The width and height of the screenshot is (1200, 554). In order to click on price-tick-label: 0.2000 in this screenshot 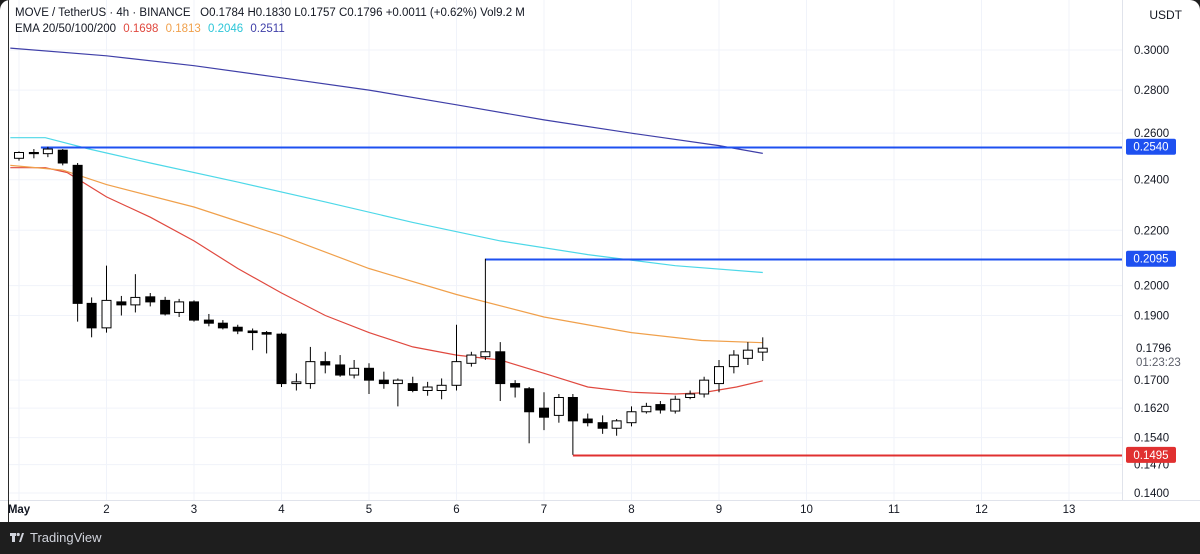, I will do `click(1151, 287)`.